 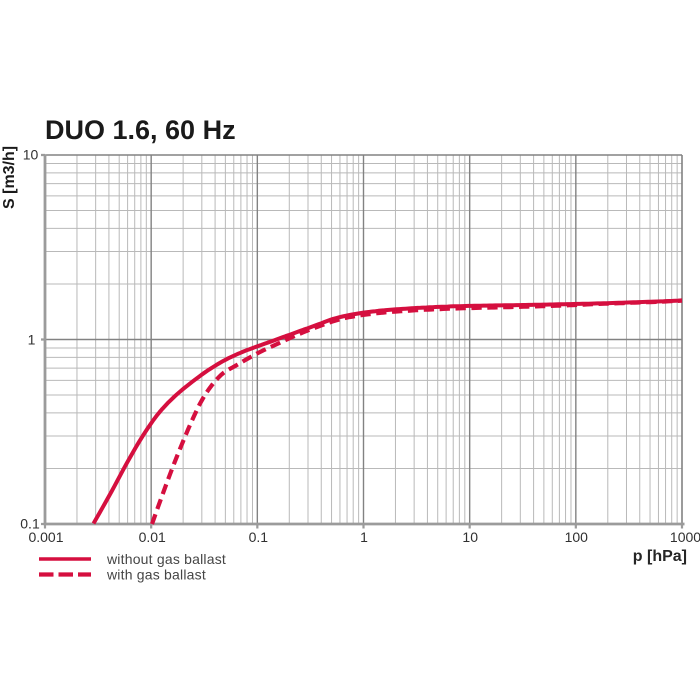 What do you see at coordinates (140, 130) in the screenshot?
I see `svg-text: DUO 1.6, 60 Hz` at bounding box center [140, 130].